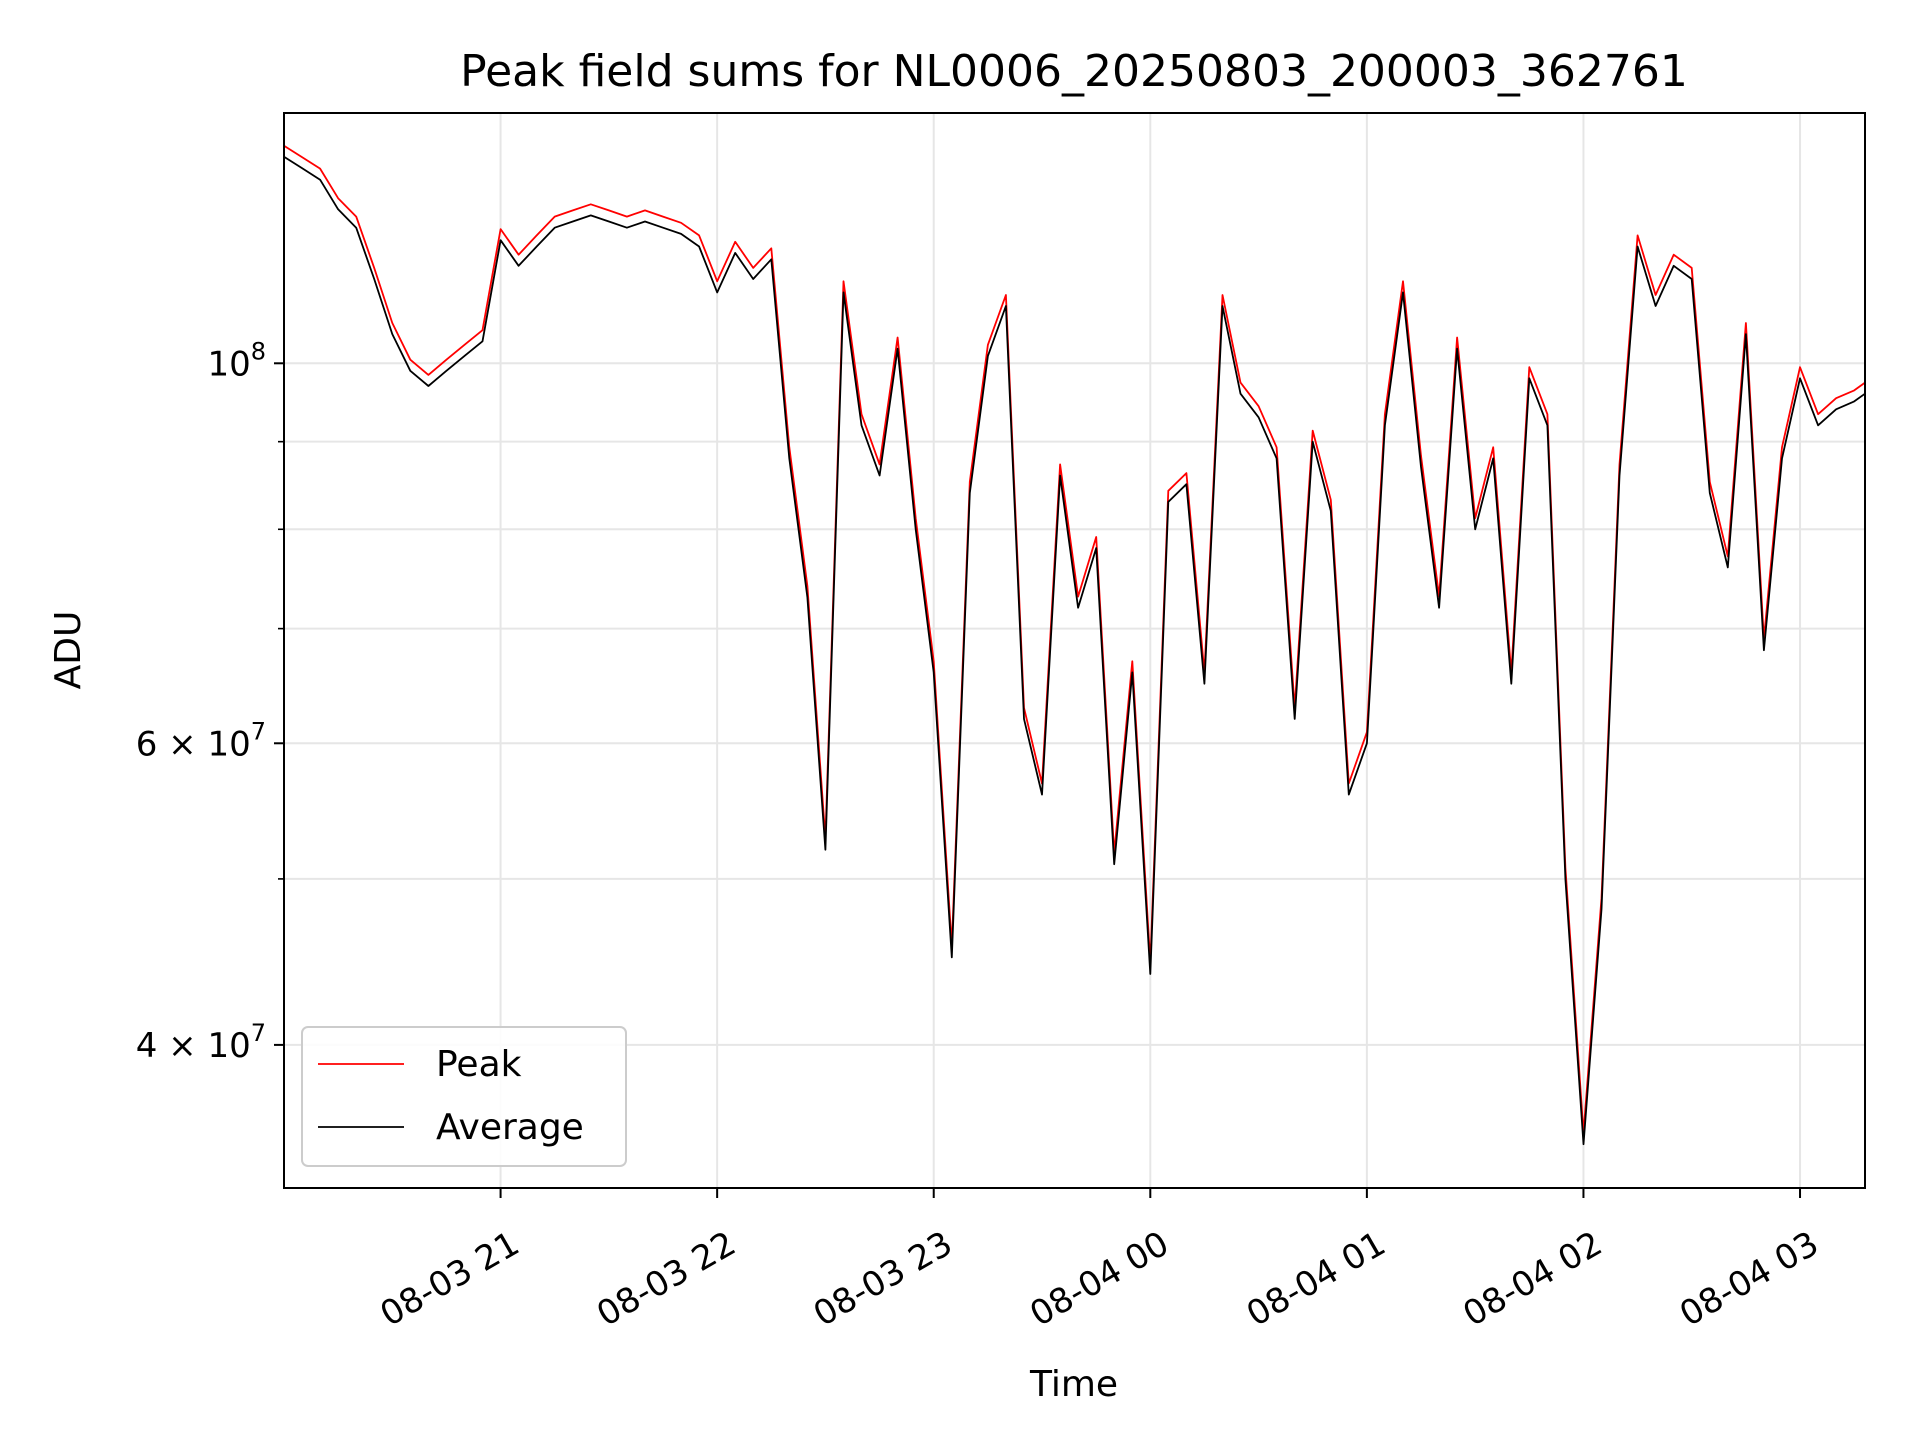 This screenshot has height=1440, width=1920. What do you see at coordinates (201, 740) in the screenshot?
I see `y-tick-label: 6 × 107` at bounding box center [201, 740].